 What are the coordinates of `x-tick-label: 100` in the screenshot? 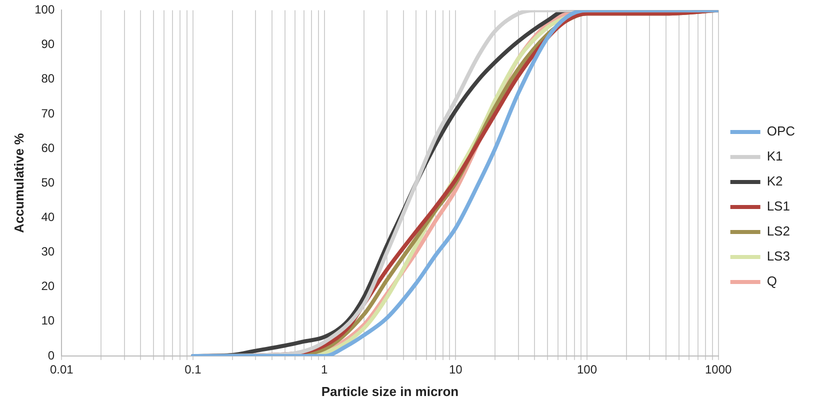 It's located at (587, 369).